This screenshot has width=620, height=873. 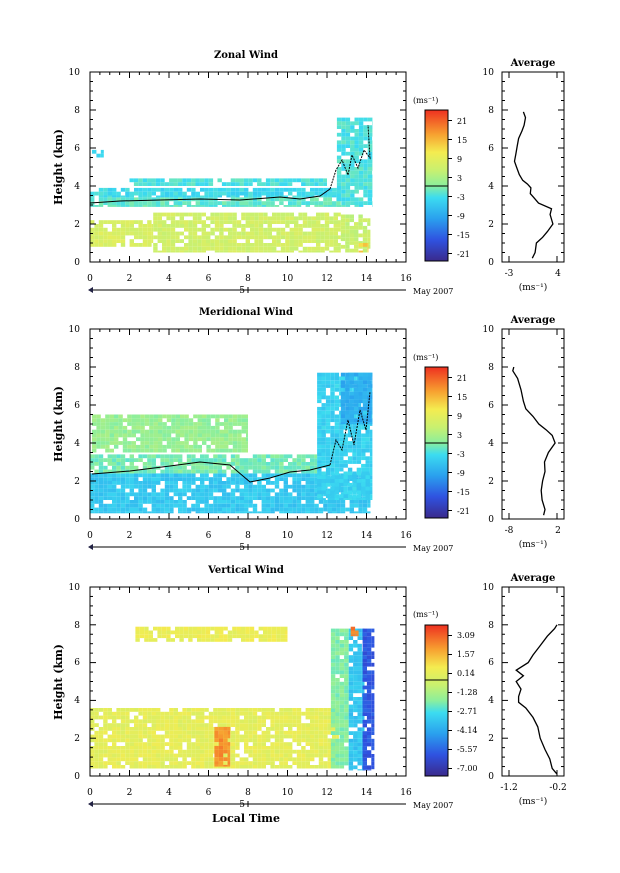 What do you see at coordinates (90, 793) in the screenshot?
I see `x-tick-label: 0` at bounding box center [90, 793].